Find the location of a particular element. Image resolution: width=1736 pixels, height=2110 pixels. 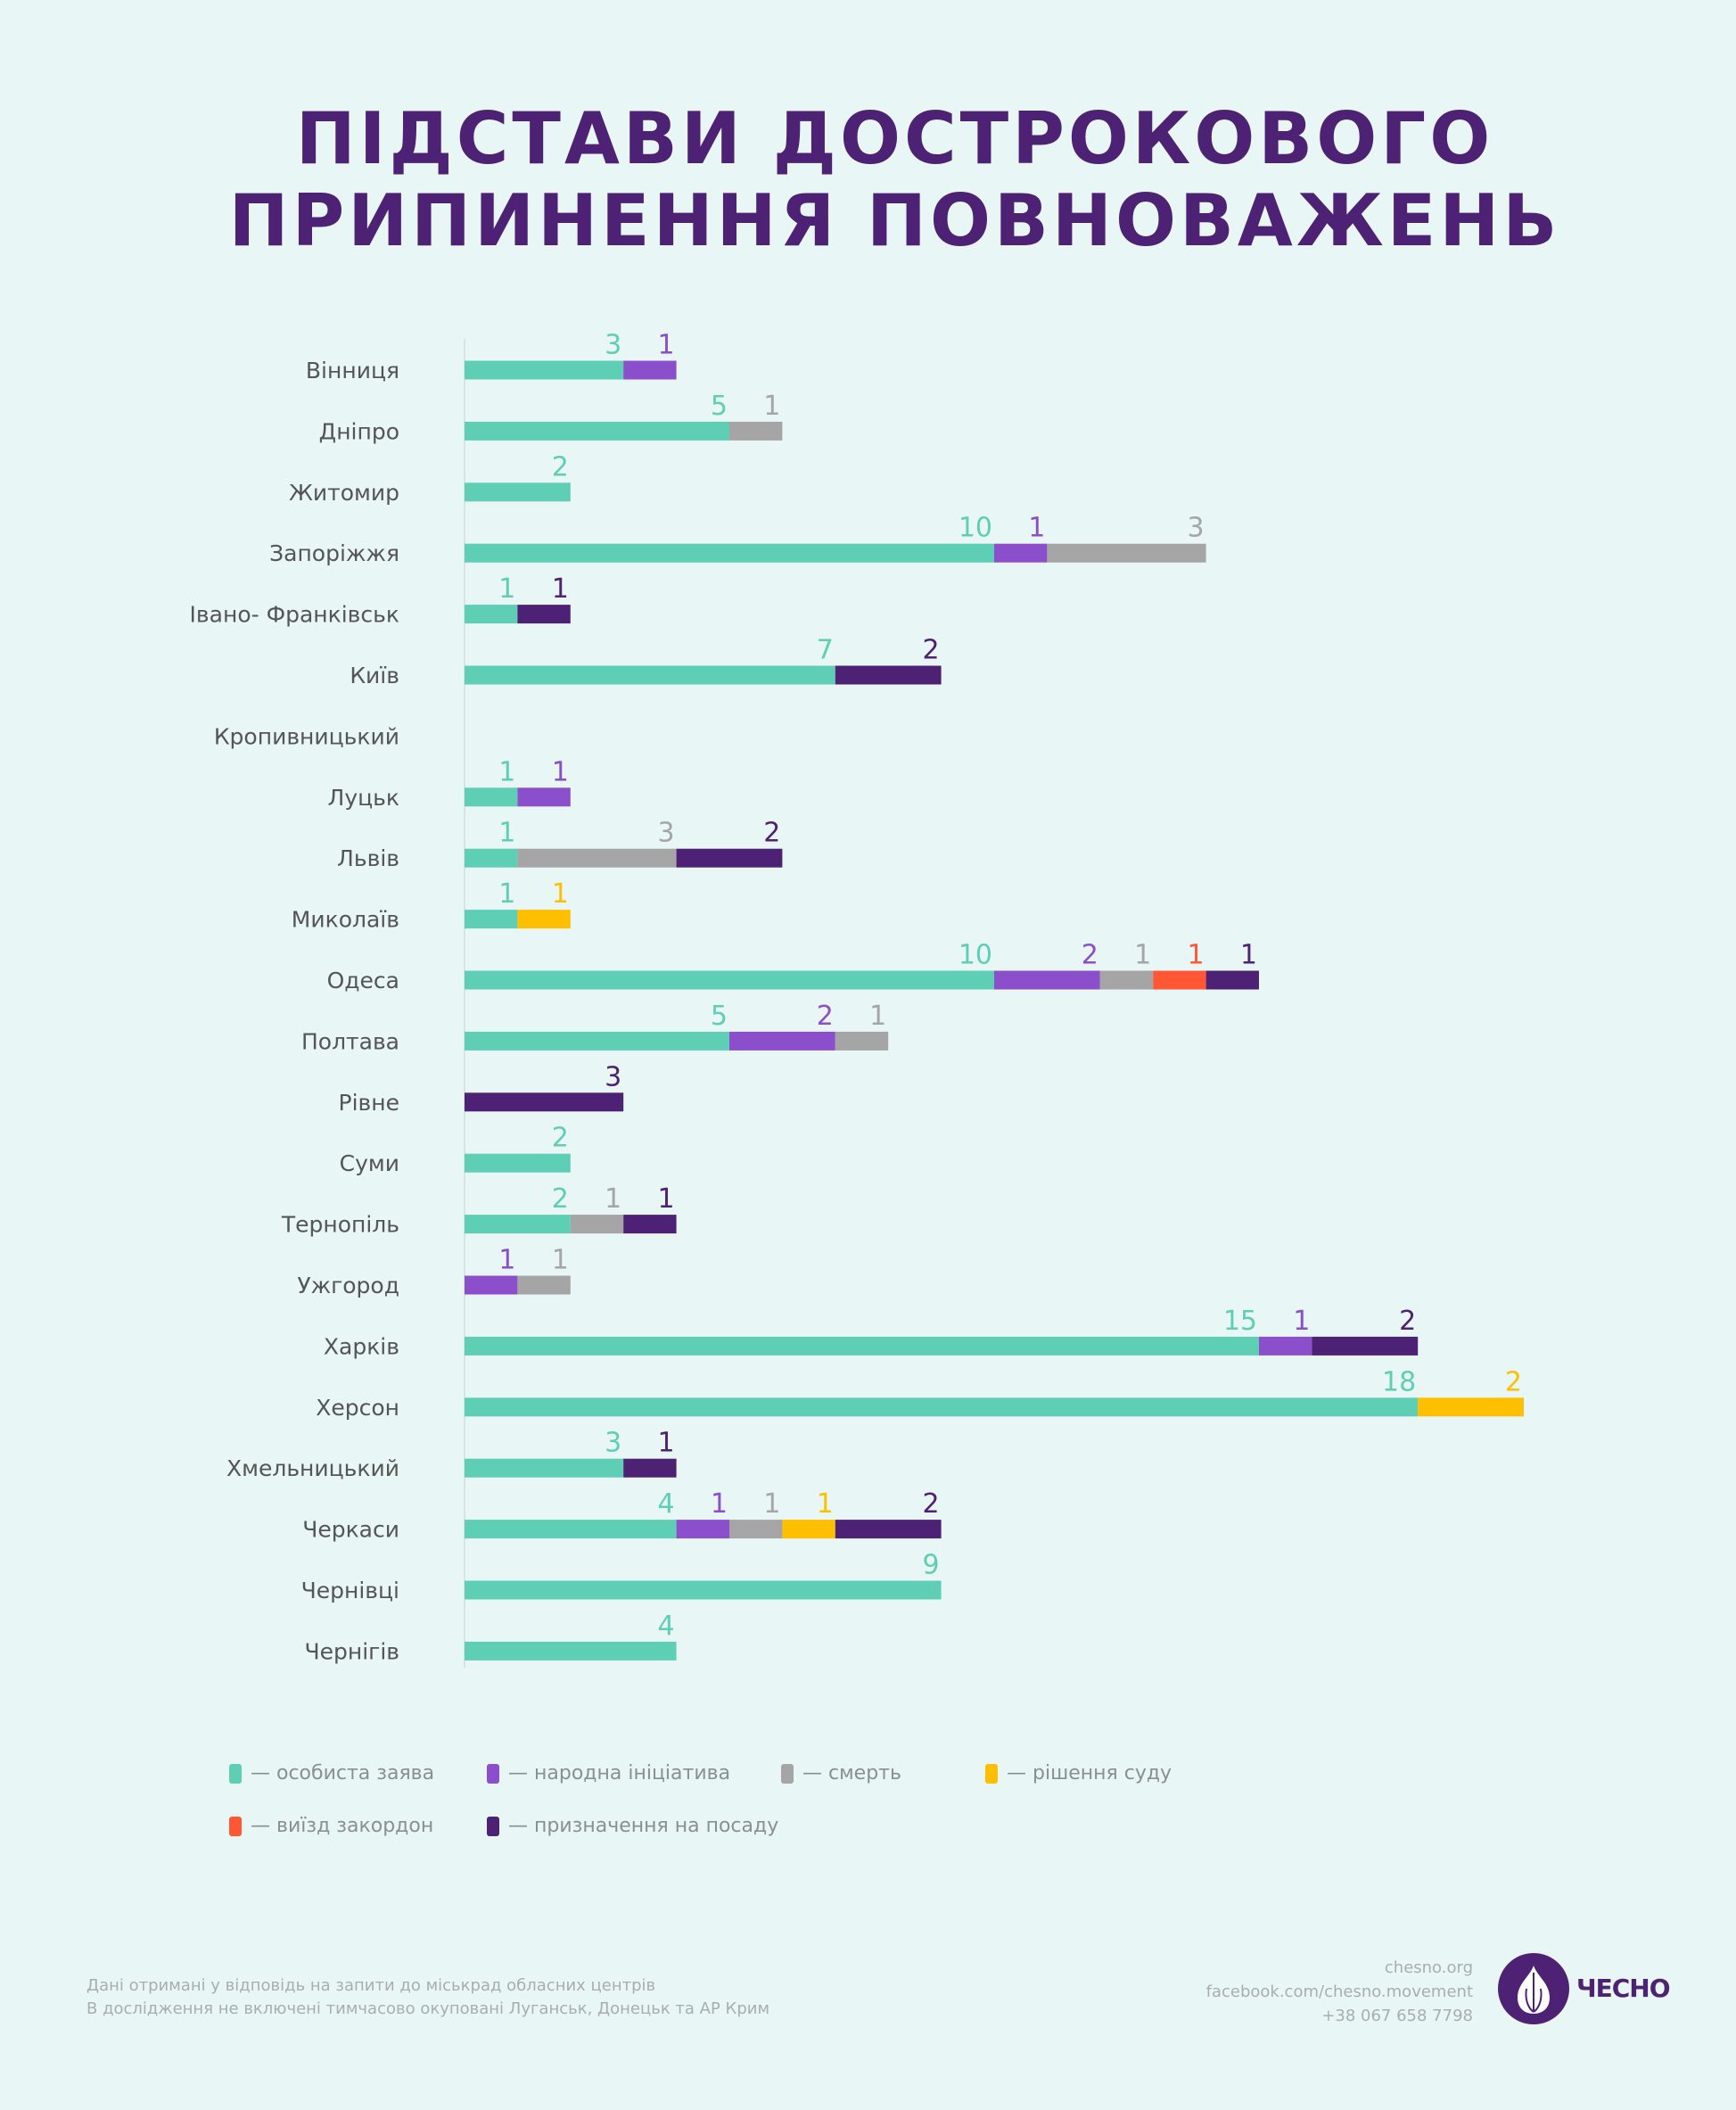

title-line-2: ПРИПИНЕННЯ ПОВНОВАЖЕНЬ is located at coordinates (895, 220).